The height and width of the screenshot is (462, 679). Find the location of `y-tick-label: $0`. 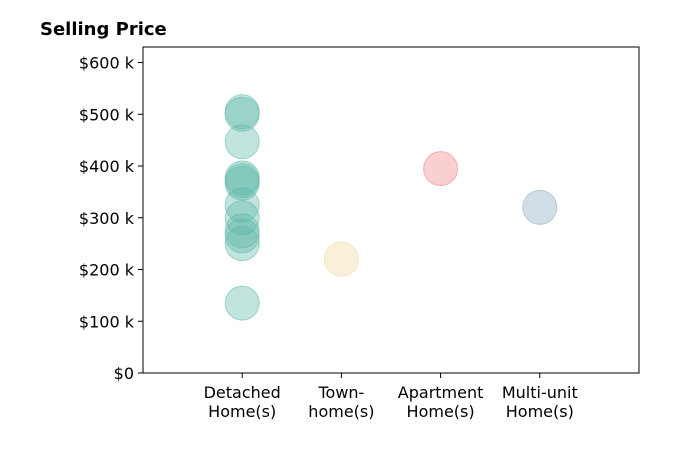

y-tick-label: $0 is located at coordinates (124, 373).